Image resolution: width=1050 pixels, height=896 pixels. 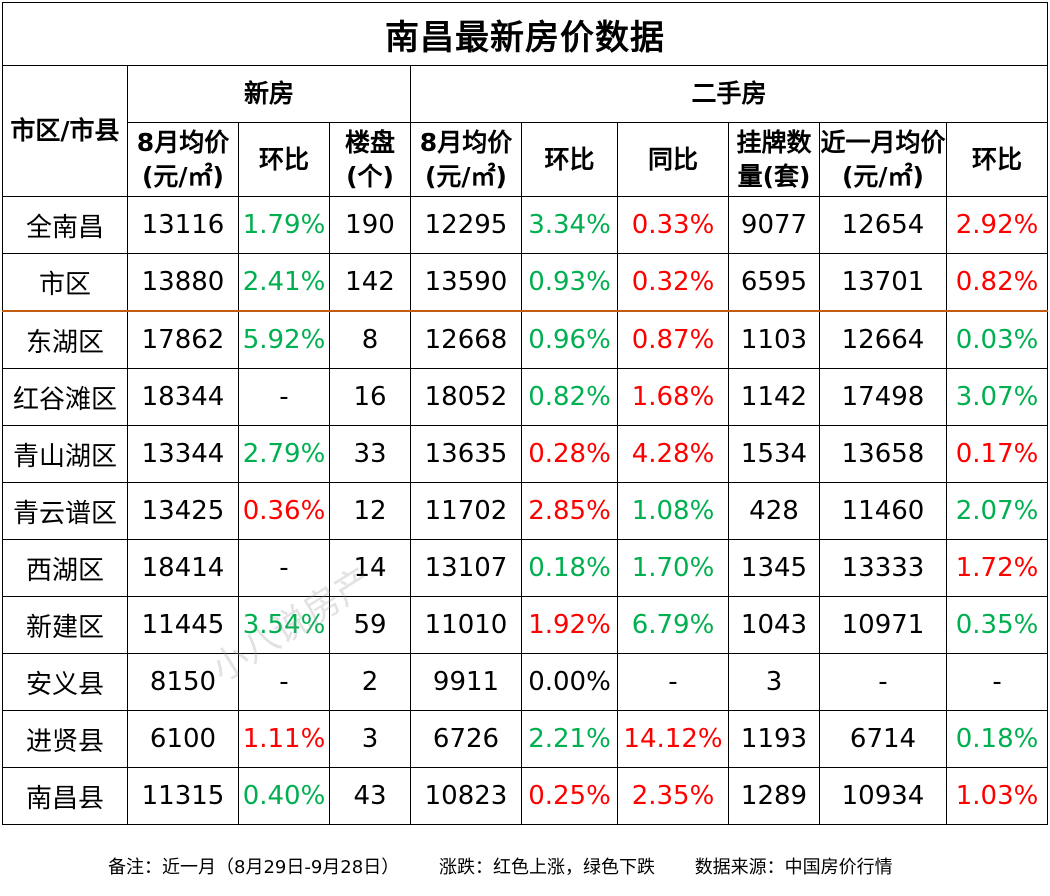 What do you see at coordinates (774, 159) in the screenshot?
I see `header-sh-listings: 挂牌数量(套)` at bounding box center [774, 159].